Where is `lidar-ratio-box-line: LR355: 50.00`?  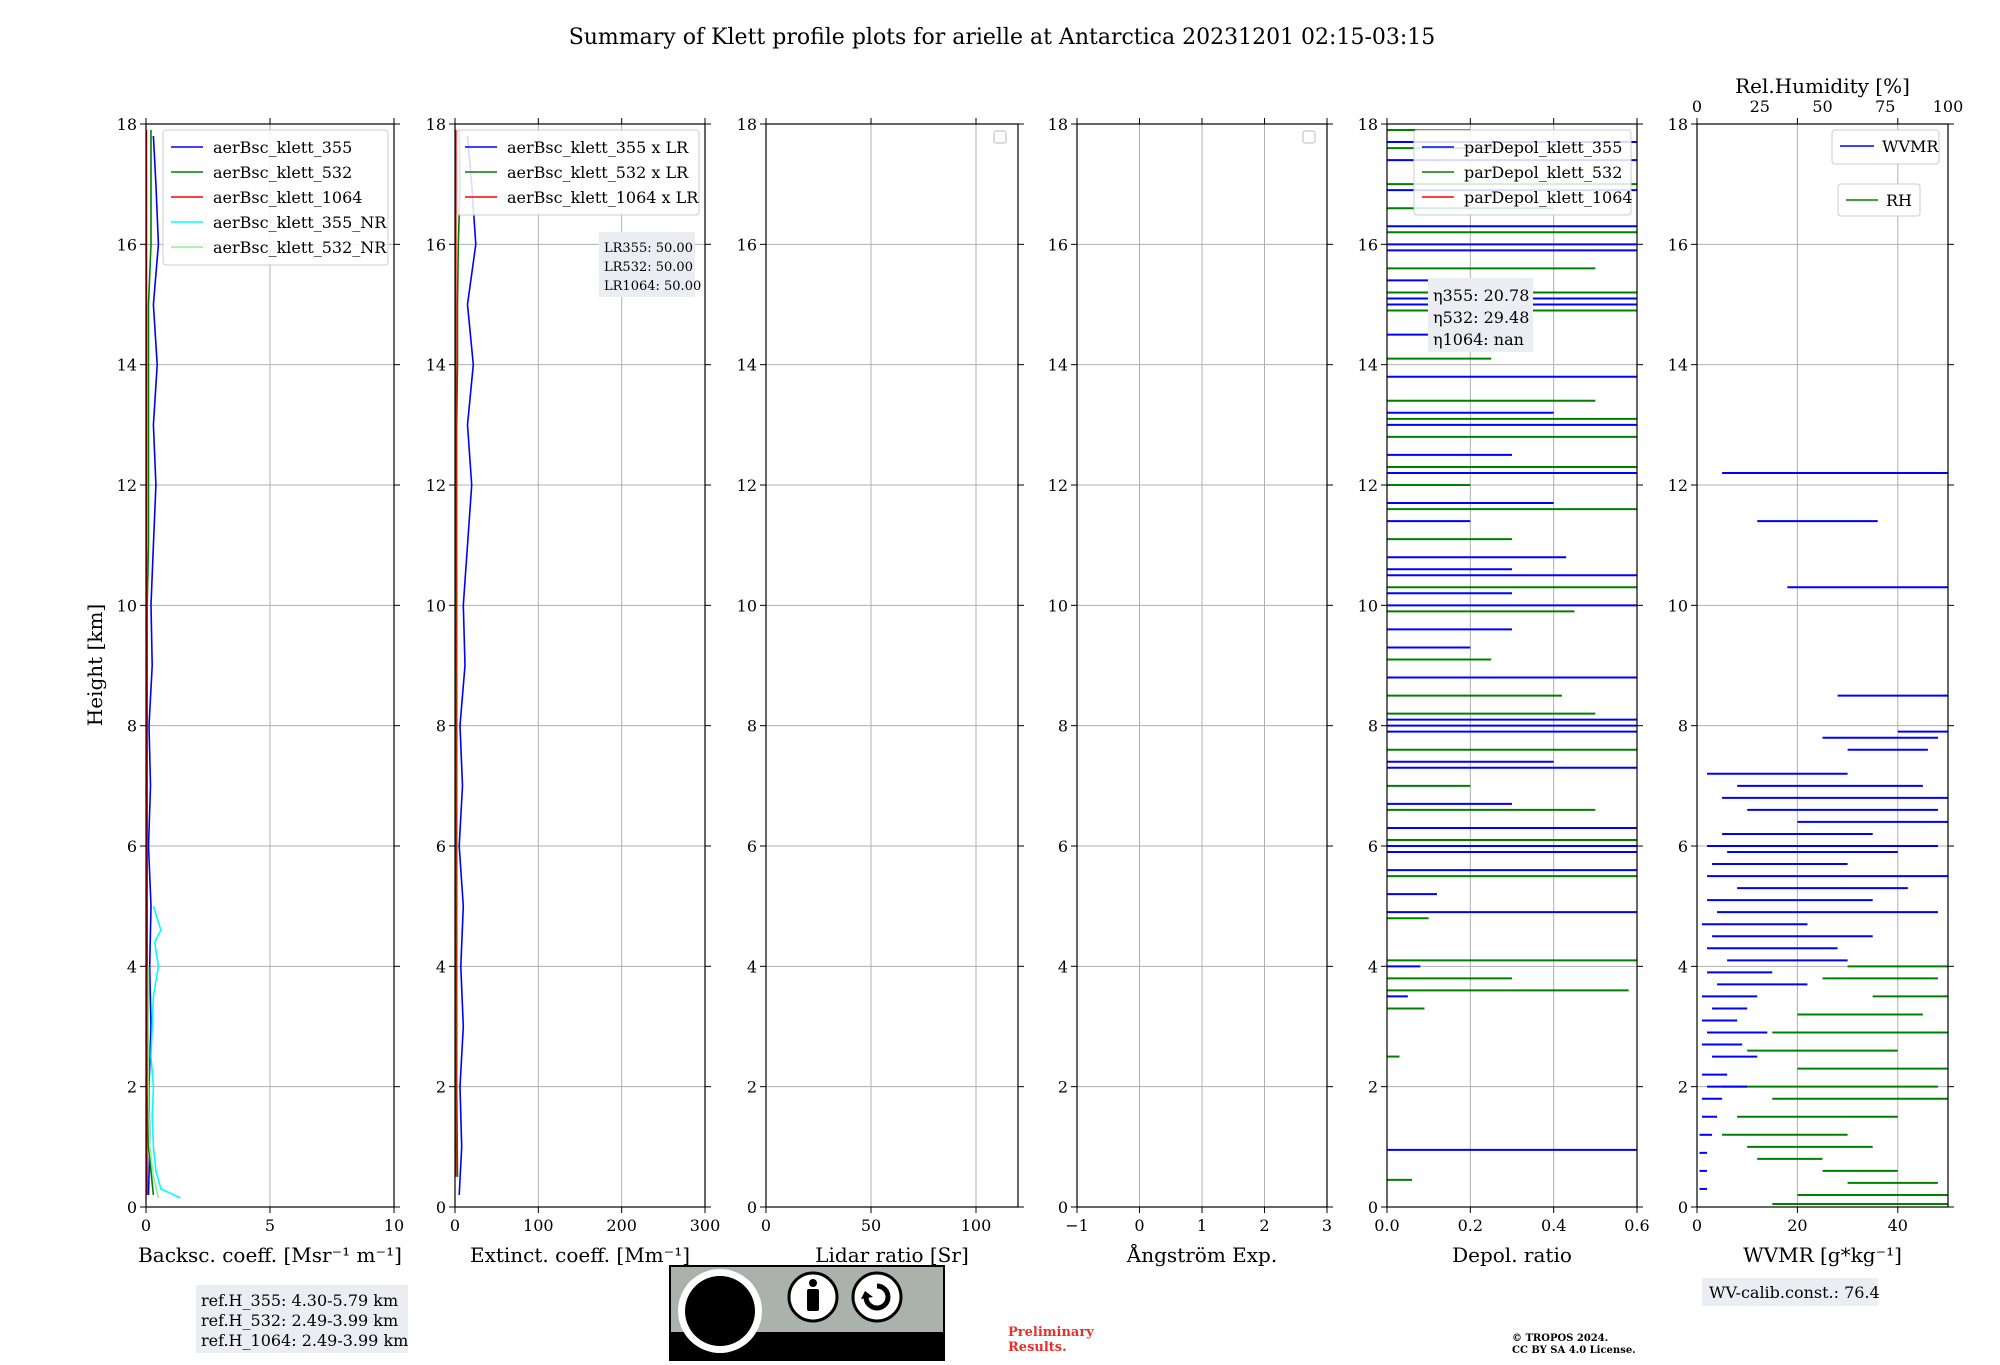 lidar-ratio-box-line: LR355: 50.00 is located at coordinates (648, 248).